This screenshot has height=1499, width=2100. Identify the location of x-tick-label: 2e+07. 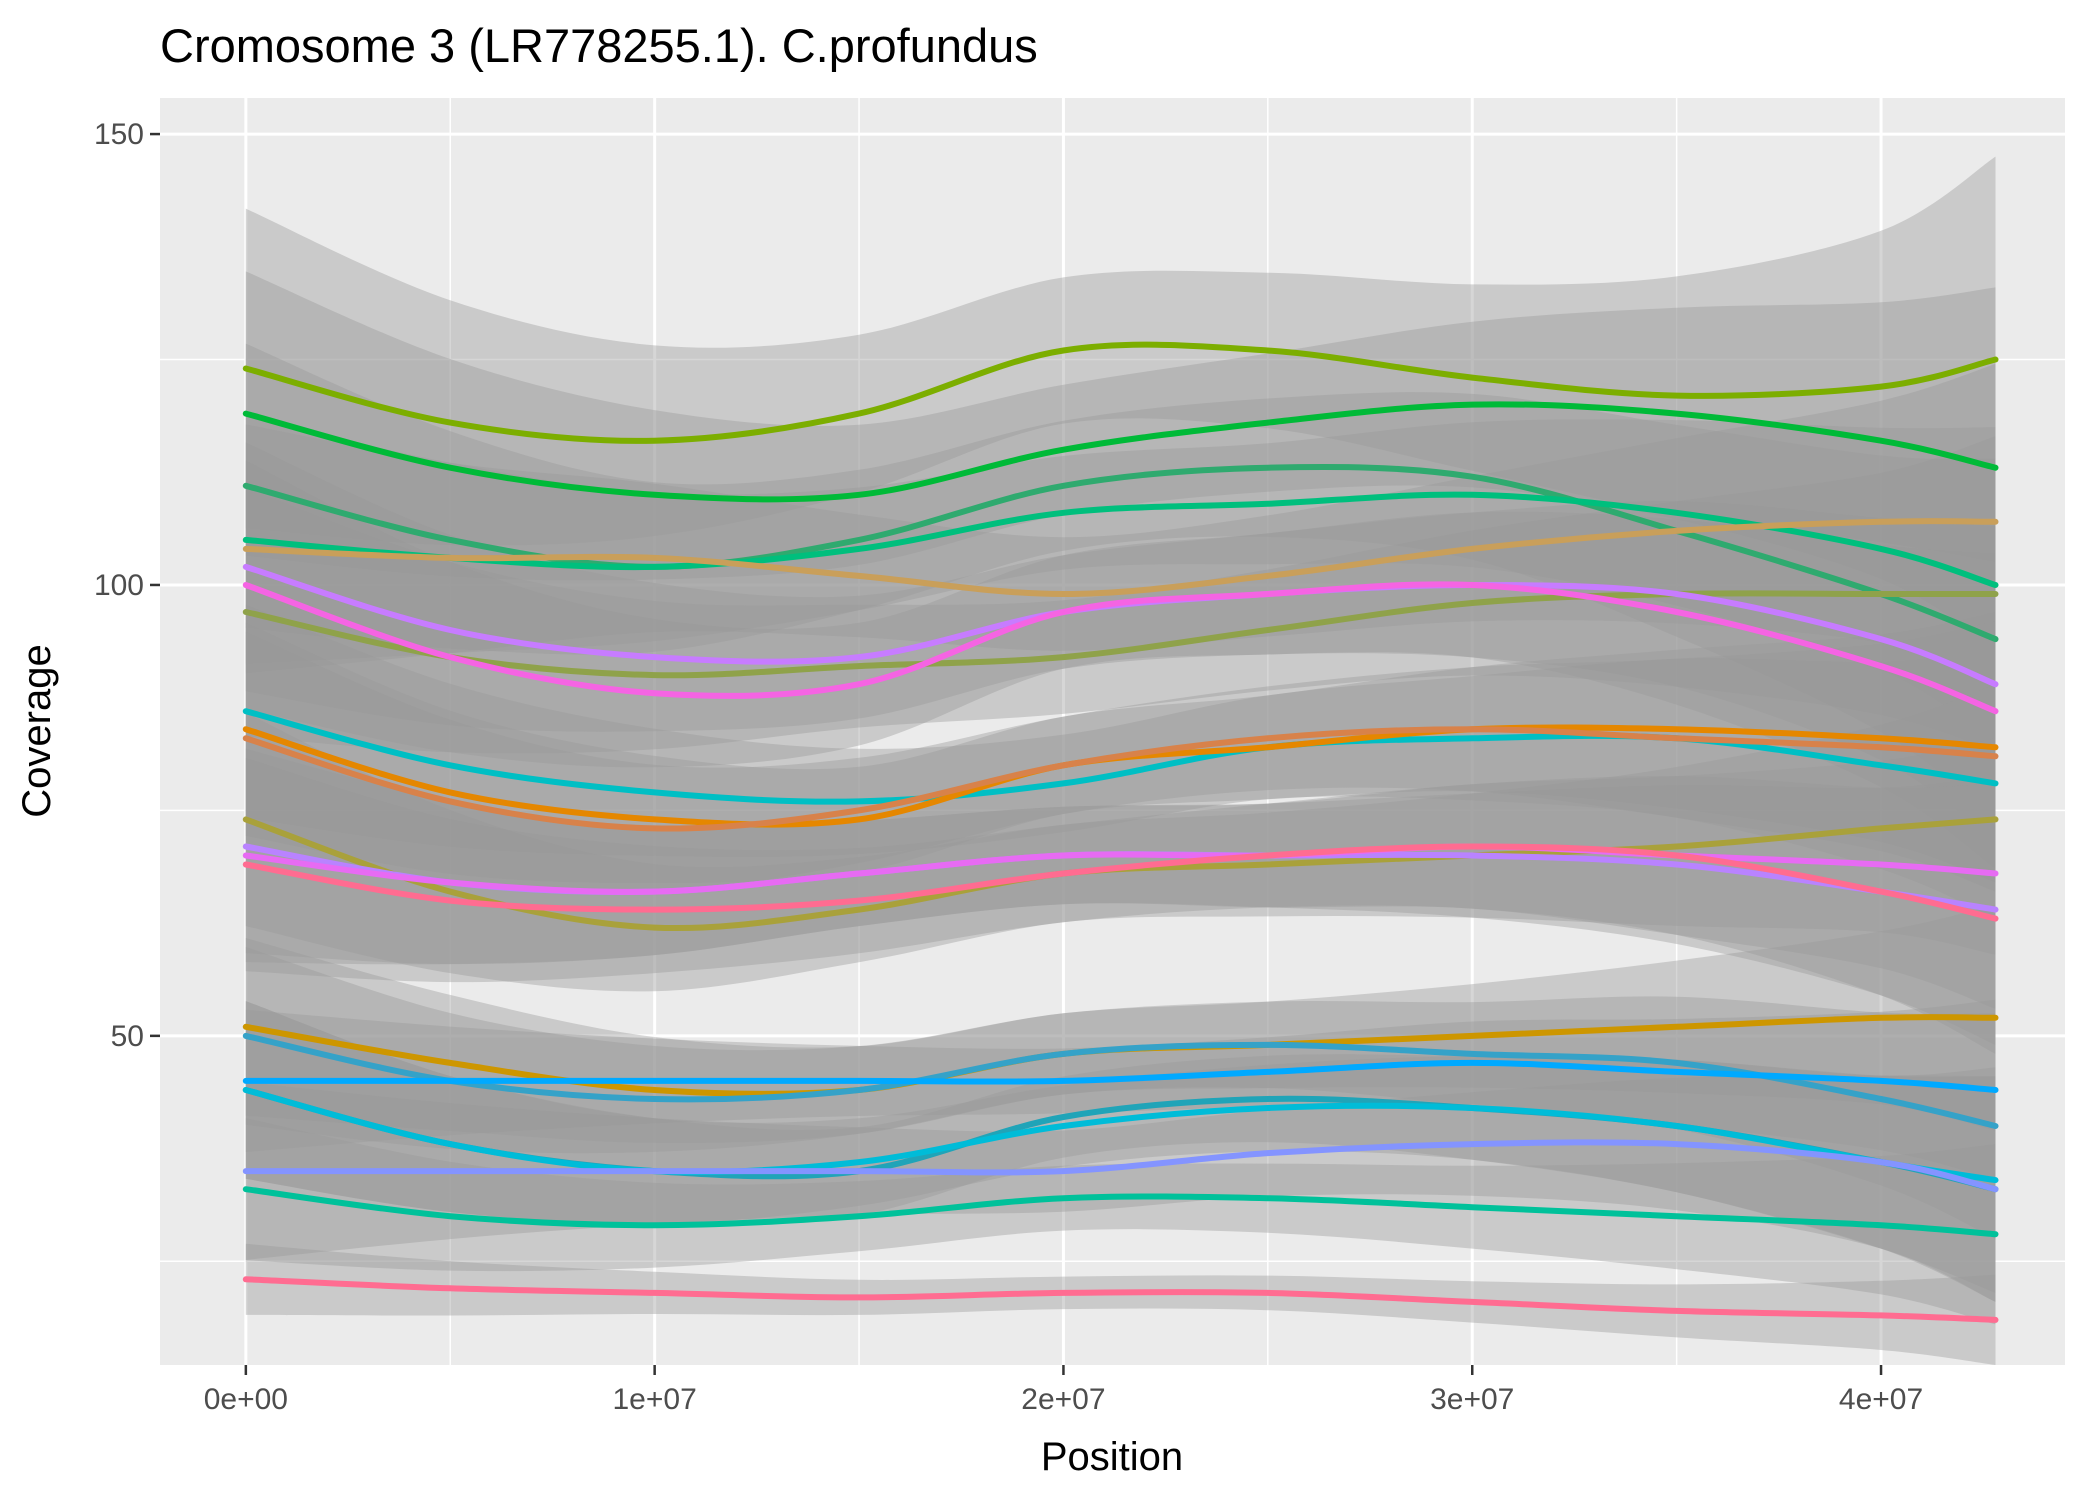
(1063, 1399).